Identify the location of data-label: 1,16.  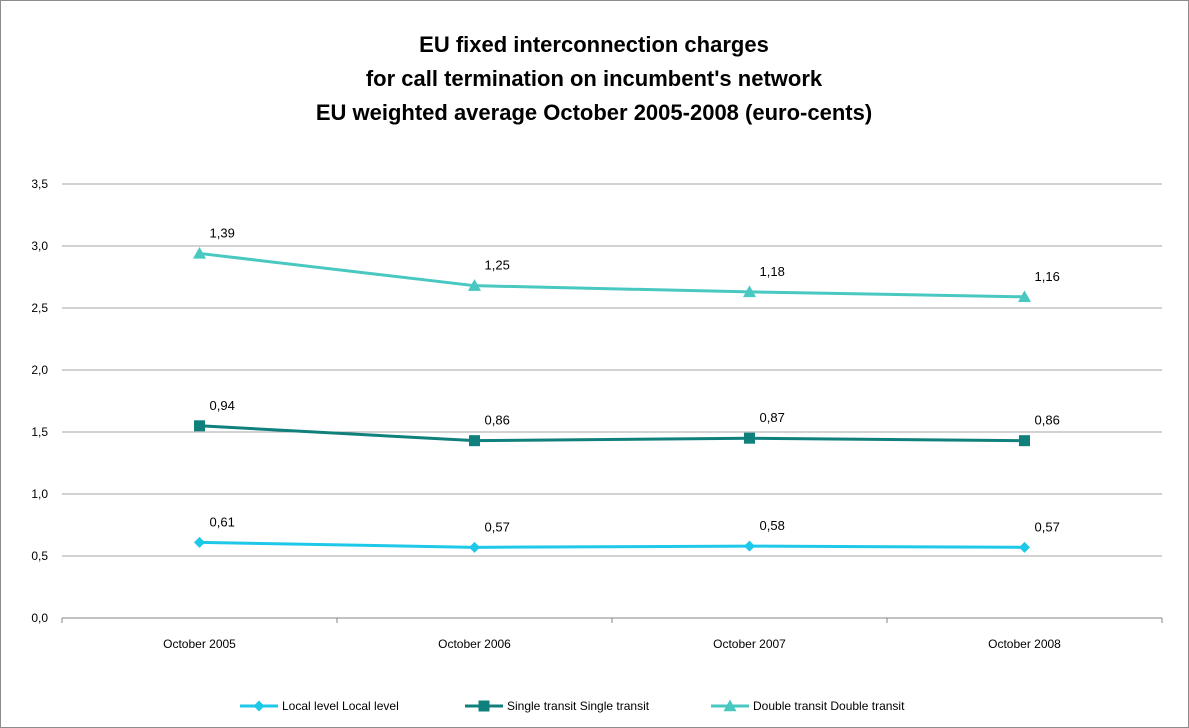
(1047, 276).